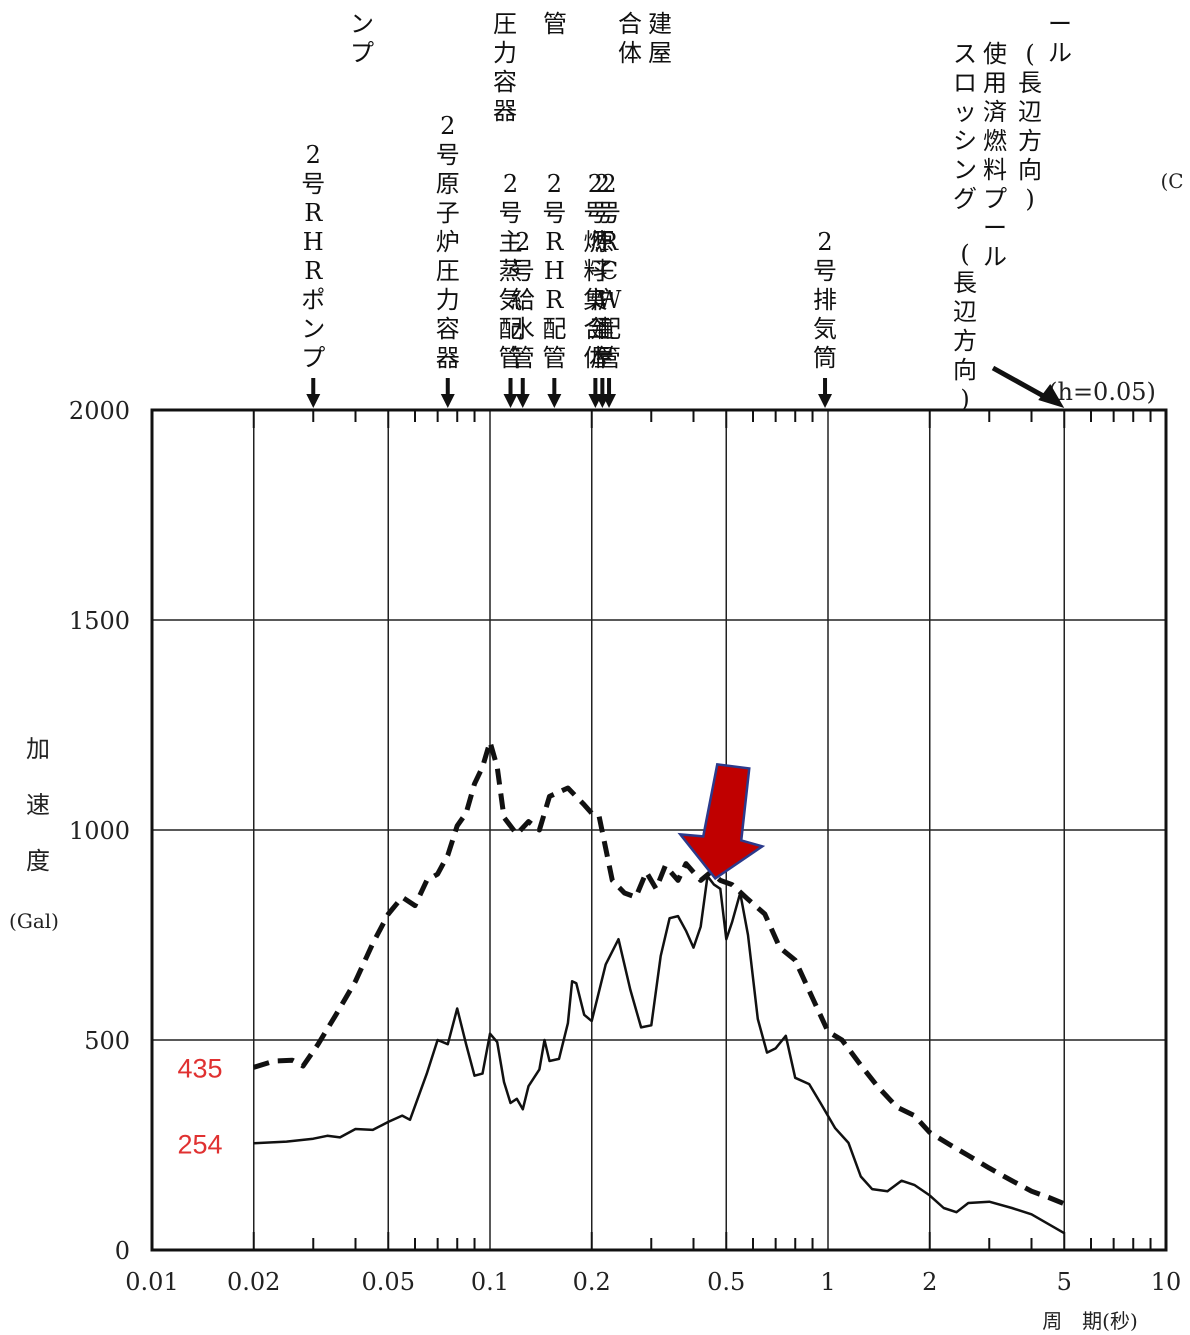  I want to click on x-tick-label: 0.02, so click(253, 1282).